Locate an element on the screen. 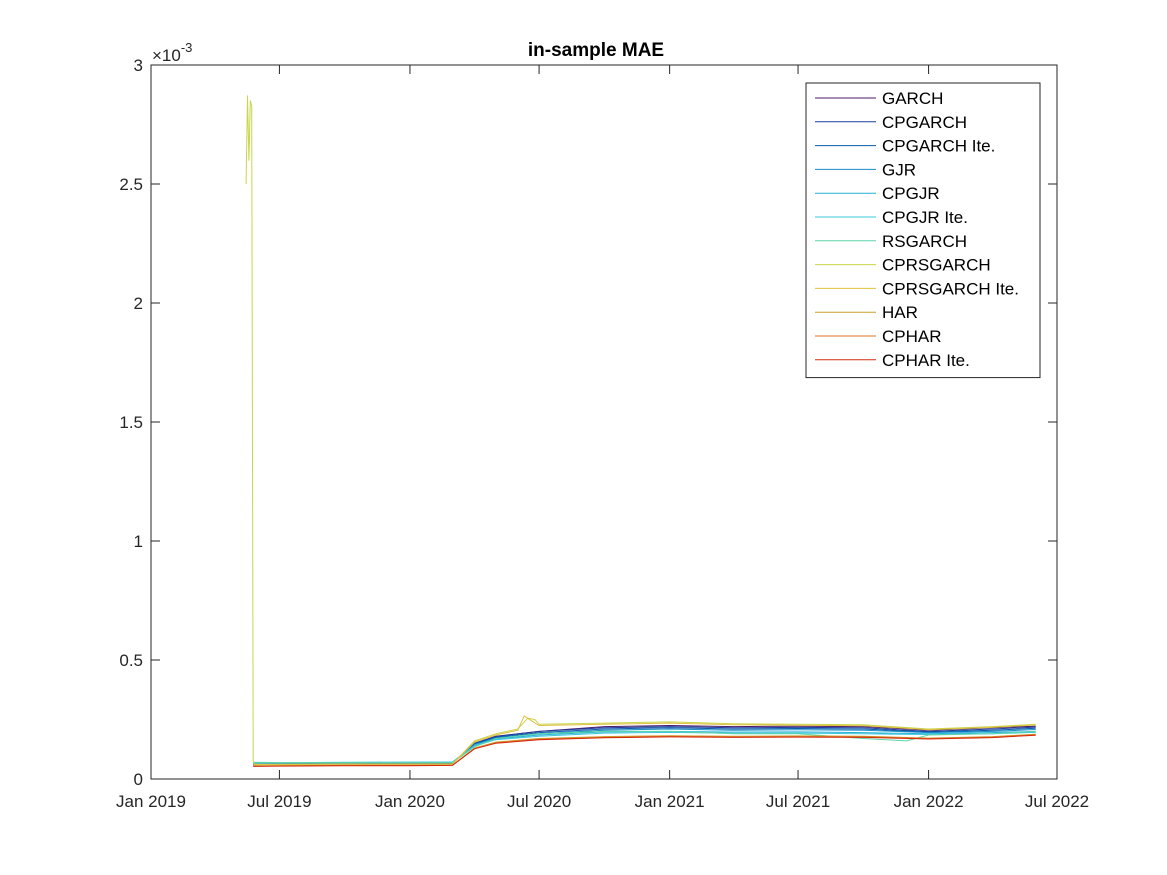  legend-box is located at coordinates (923, 230).